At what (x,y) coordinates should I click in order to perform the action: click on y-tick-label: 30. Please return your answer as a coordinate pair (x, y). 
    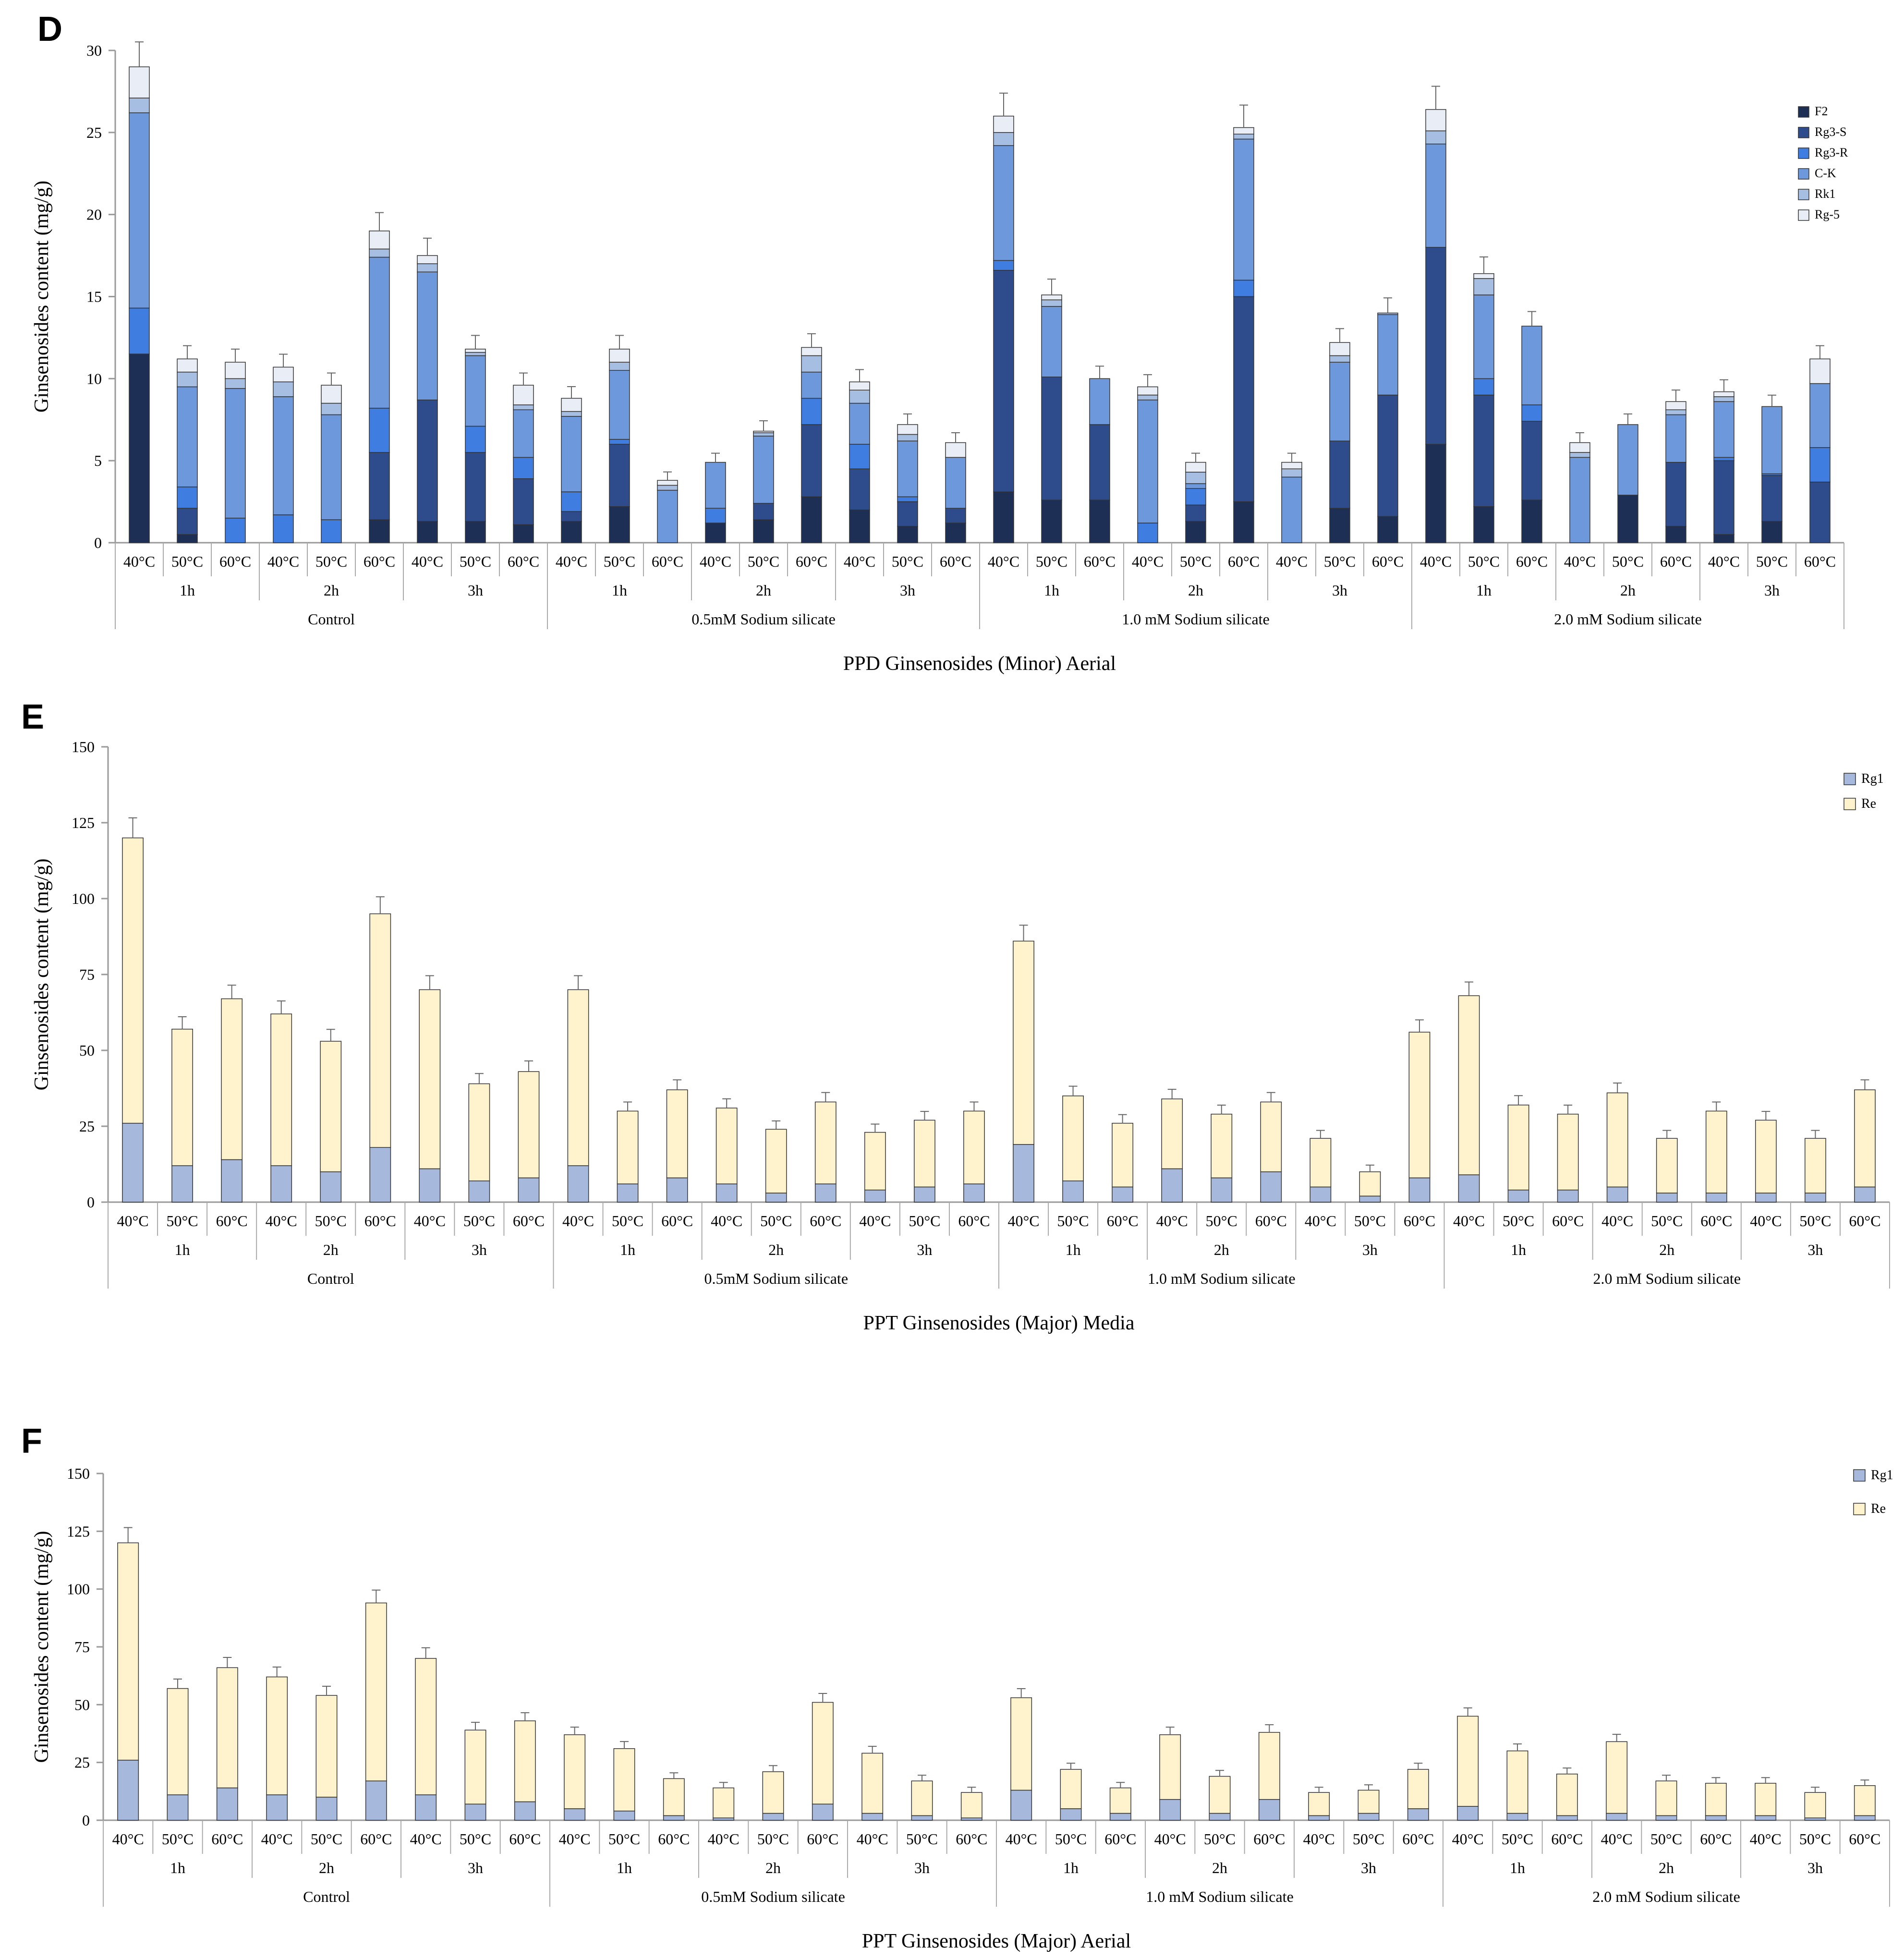
    Looking at the image, I should click on (94, 50).